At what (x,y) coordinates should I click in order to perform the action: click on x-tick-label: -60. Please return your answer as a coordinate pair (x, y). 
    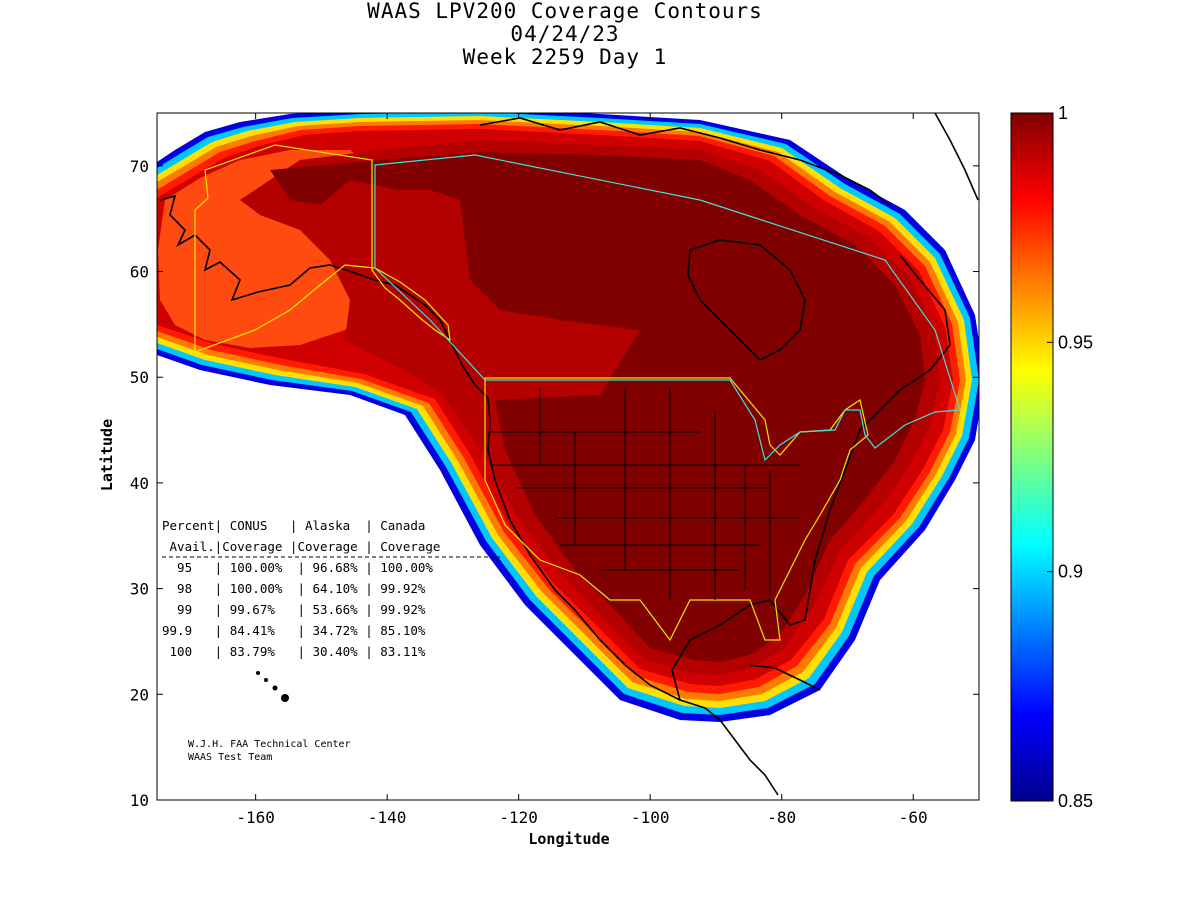
    Looking at the image, I should click on (913, 817).